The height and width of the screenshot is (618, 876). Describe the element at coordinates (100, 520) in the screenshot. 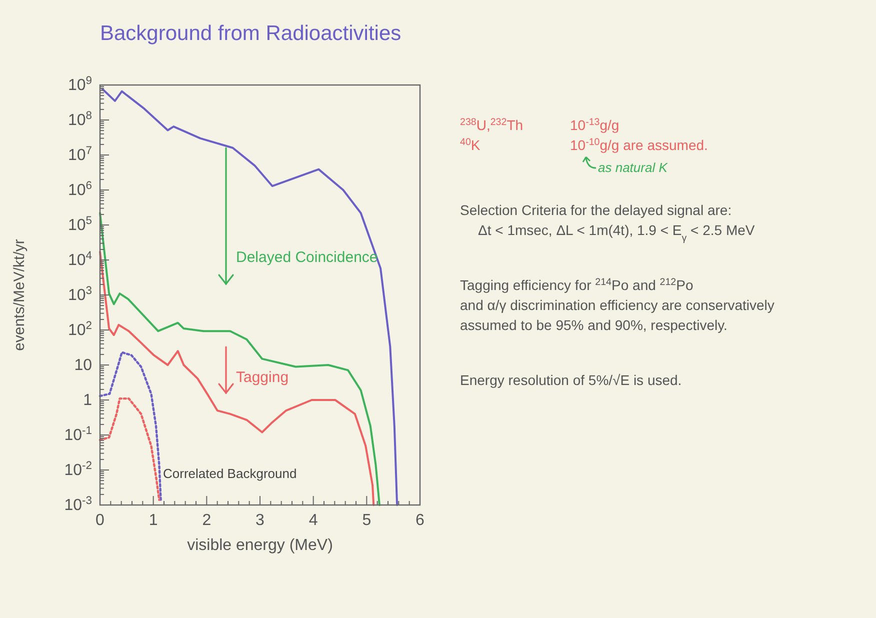

I see `x-tick-label: 0` at that location.